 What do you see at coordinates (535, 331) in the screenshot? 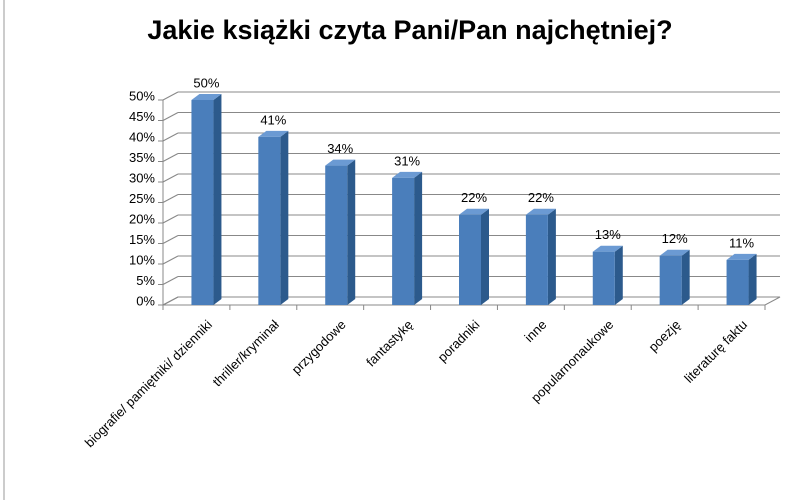
I see `x-tick-label: inne` at bounding box center [535, 331].